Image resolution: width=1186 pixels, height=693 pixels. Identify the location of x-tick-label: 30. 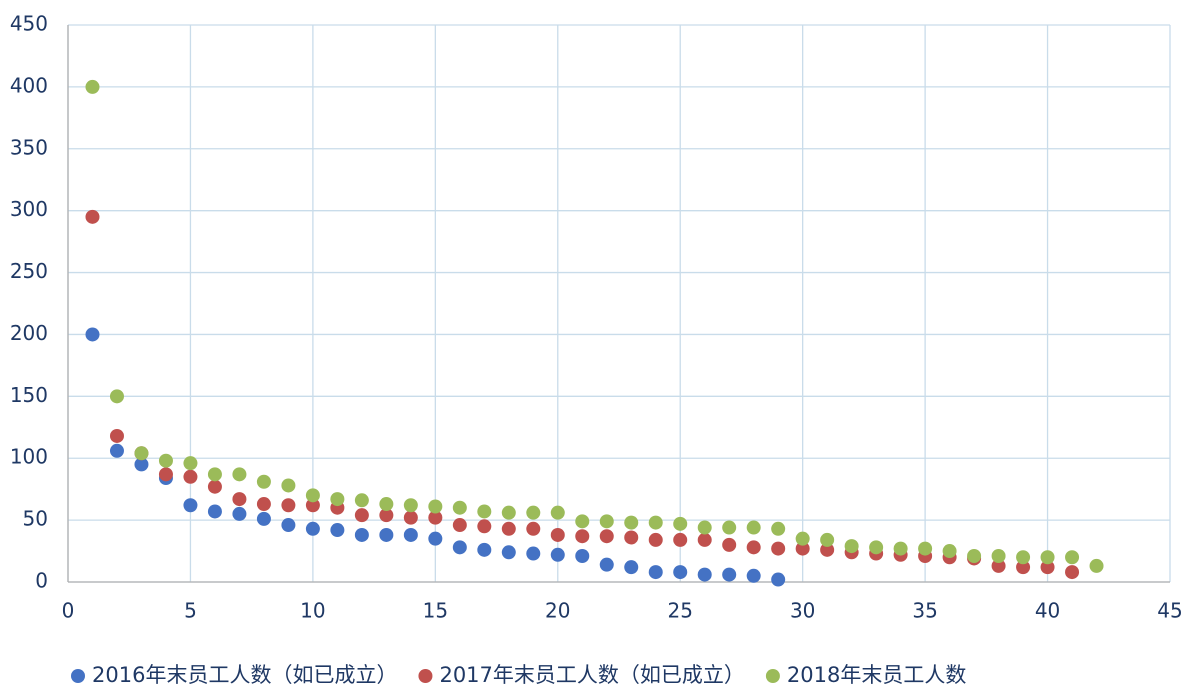
(802, 611).